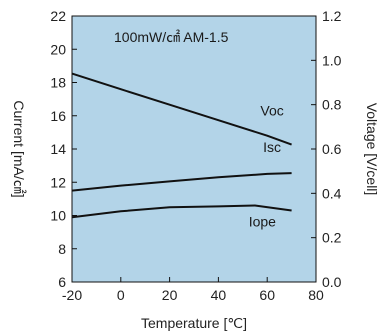  I want to click on y-left-tick-label: 18, so click(58, 83).